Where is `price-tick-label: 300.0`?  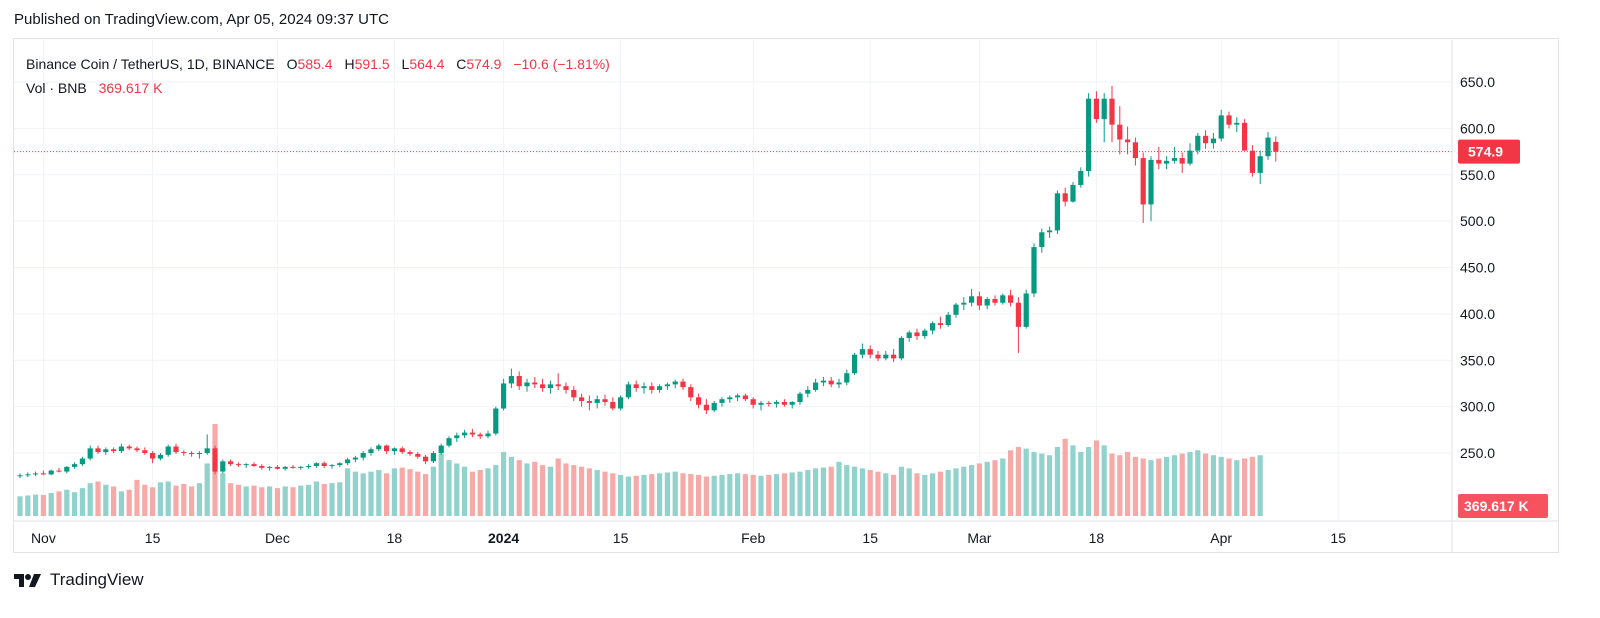 price-tick-label: 300.0 is located at coordinates (1477, 407).